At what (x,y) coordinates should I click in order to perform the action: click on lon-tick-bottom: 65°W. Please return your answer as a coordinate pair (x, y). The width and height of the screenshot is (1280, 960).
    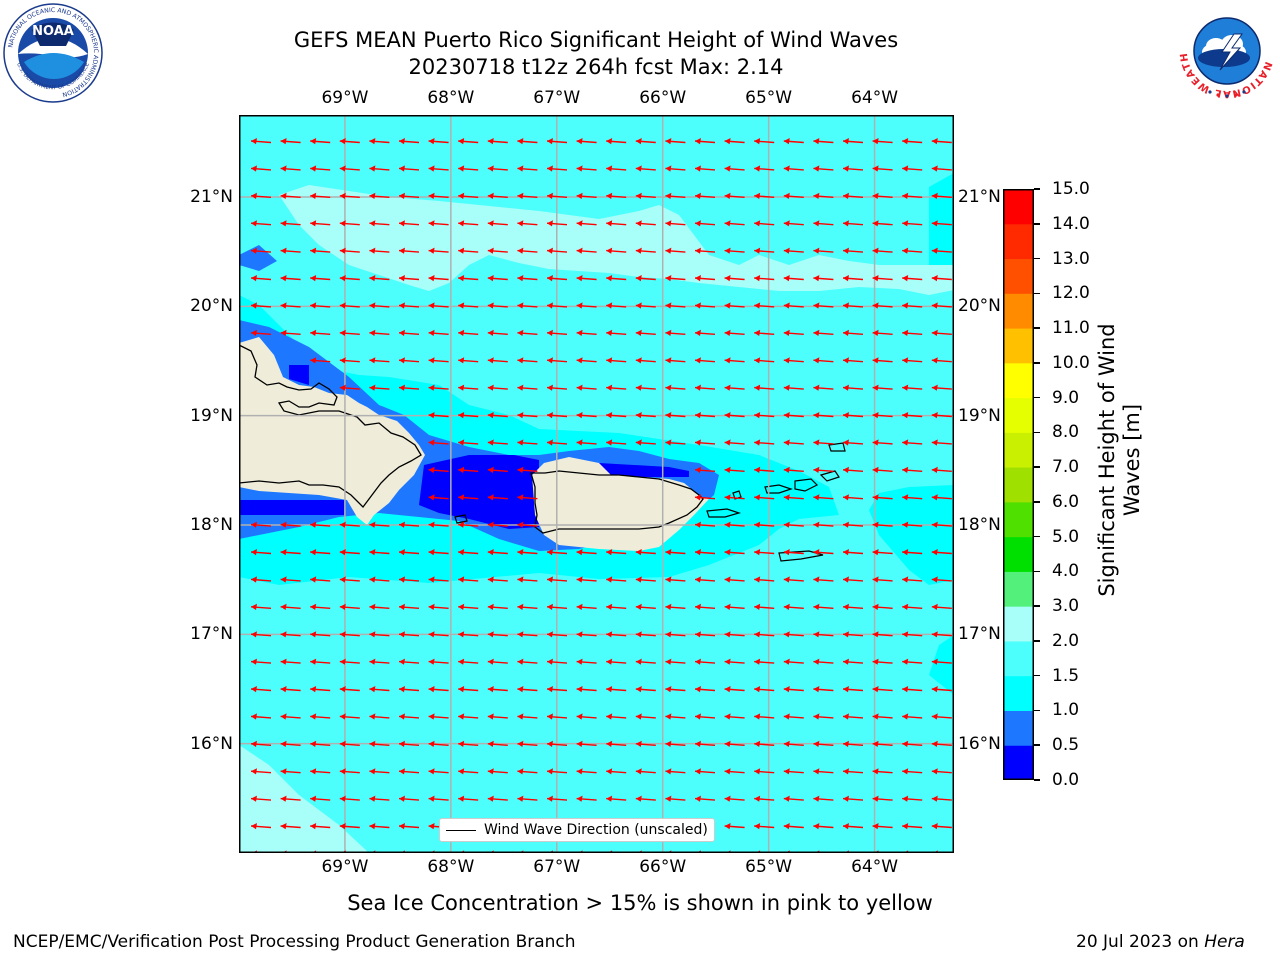
    Looking at the image, I should click on (769, 867).